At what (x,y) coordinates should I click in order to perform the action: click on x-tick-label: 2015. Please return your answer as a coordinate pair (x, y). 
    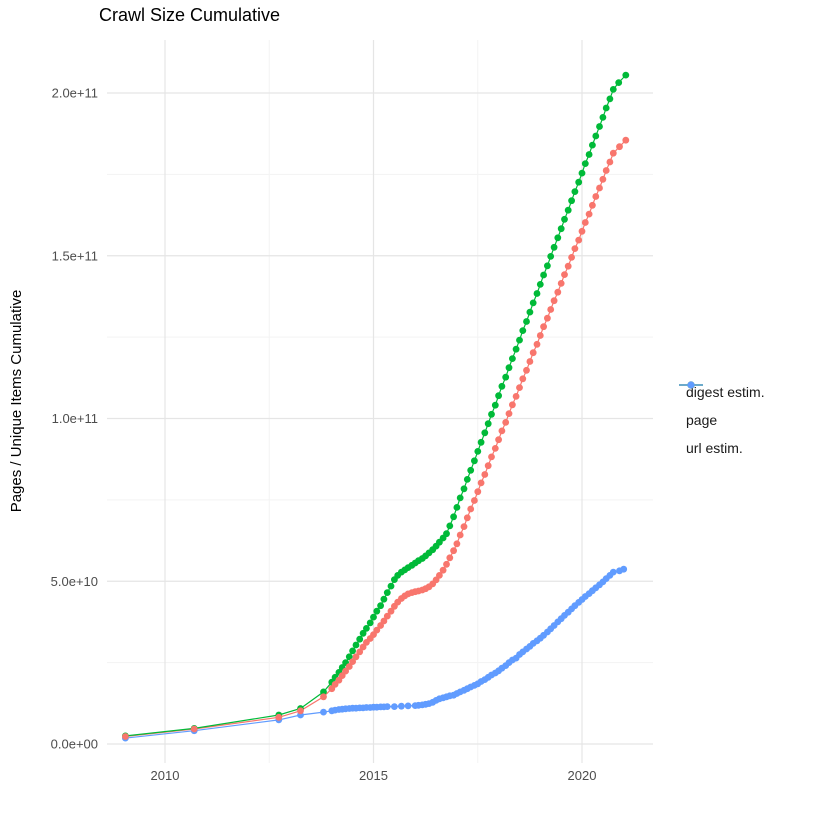
    Looking at the image, I should click on (373, 775).